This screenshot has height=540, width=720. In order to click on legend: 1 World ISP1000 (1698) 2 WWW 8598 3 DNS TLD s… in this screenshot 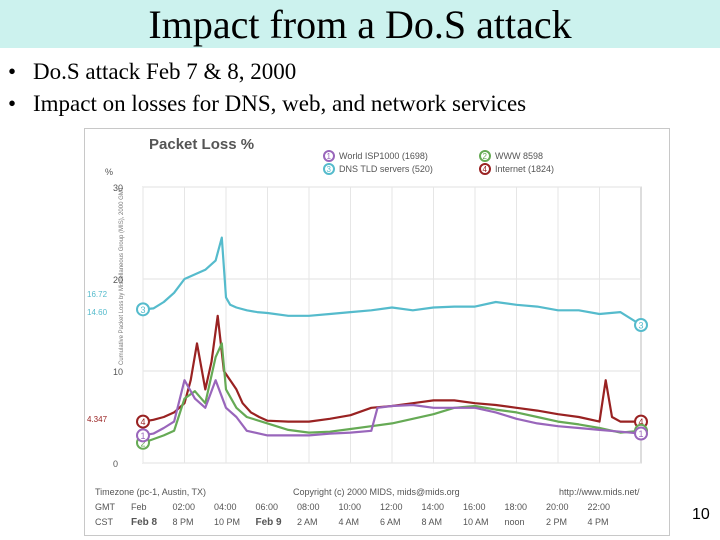, I will do `click(438, 162)`.